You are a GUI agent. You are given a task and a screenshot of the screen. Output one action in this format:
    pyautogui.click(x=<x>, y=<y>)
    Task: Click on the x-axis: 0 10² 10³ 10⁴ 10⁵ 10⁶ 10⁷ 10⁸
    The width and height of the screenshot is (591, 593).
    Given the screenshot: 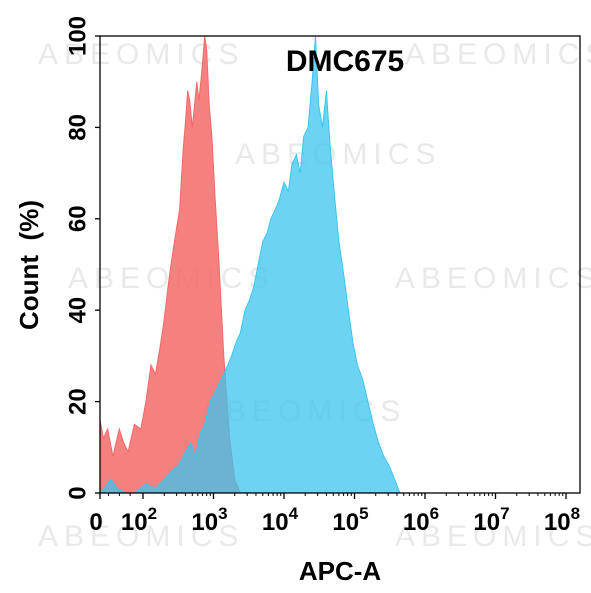 What is the action you would take?
    pyautogui.click(x=334, y=514)
    